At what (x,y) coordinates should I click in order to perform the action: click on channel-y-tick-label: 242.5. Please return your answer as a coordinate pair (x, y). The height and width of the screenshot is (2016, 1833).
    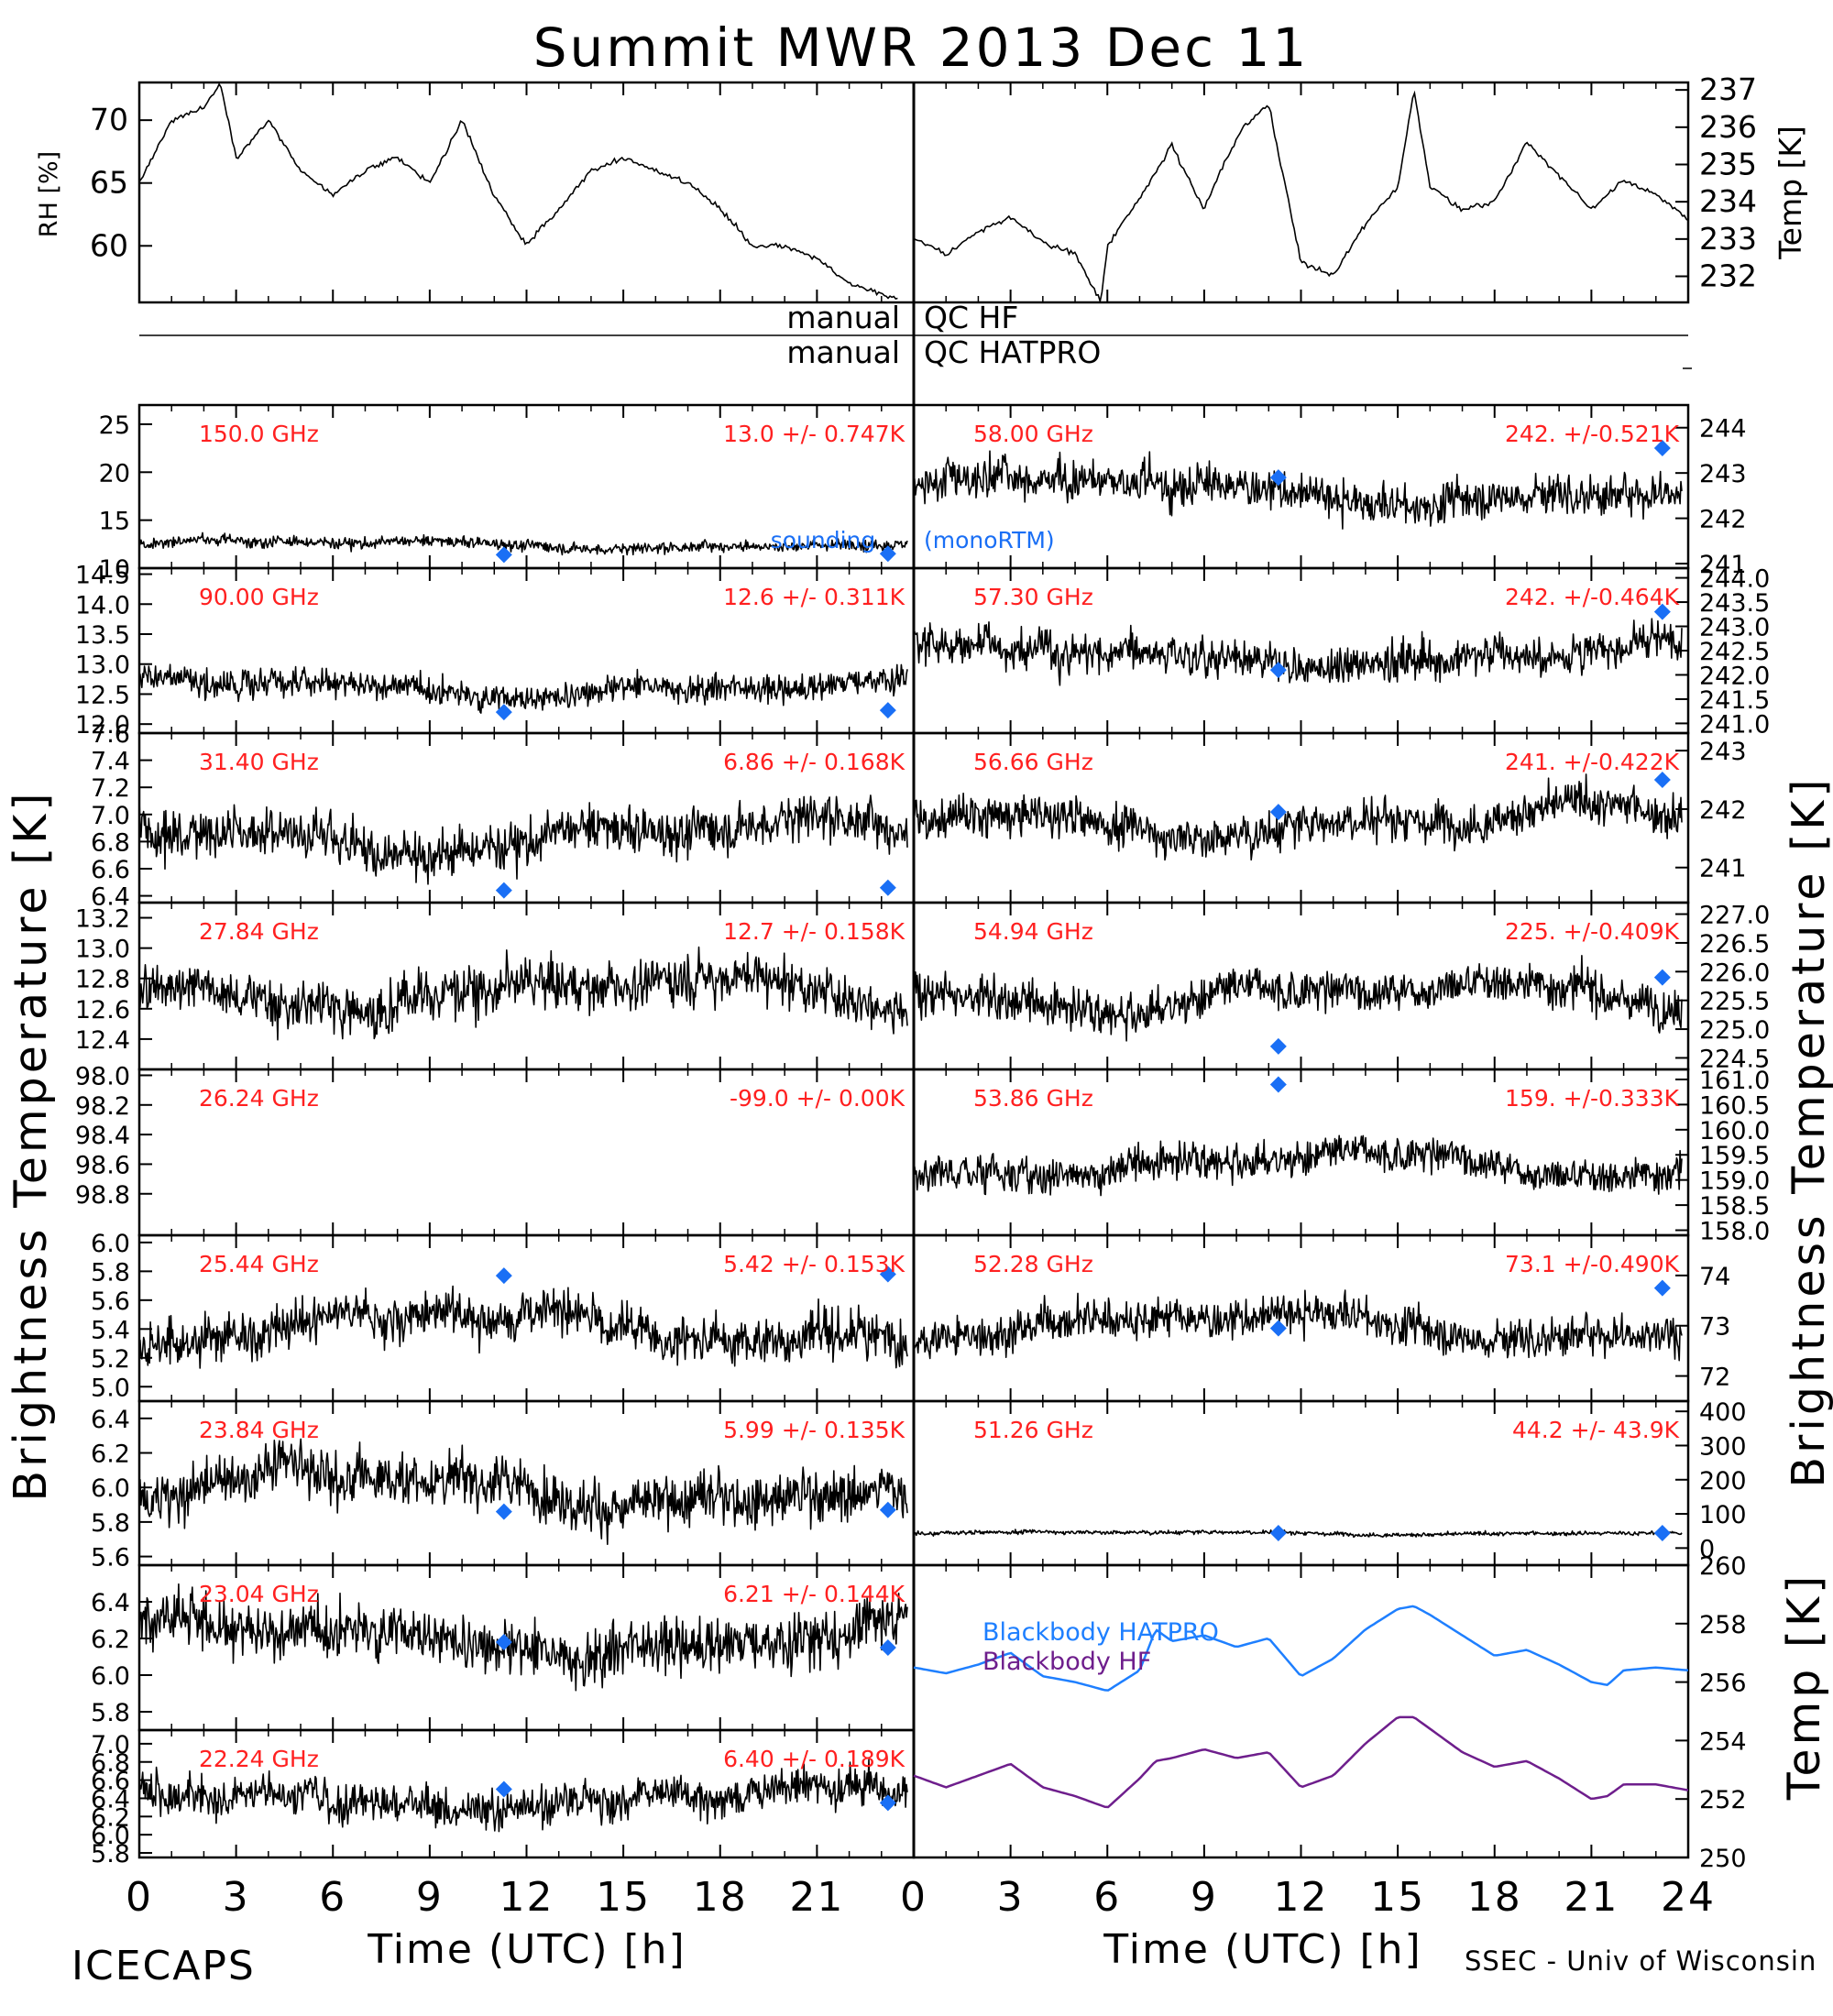
    Looking at the image, I should click on (1734, 652).